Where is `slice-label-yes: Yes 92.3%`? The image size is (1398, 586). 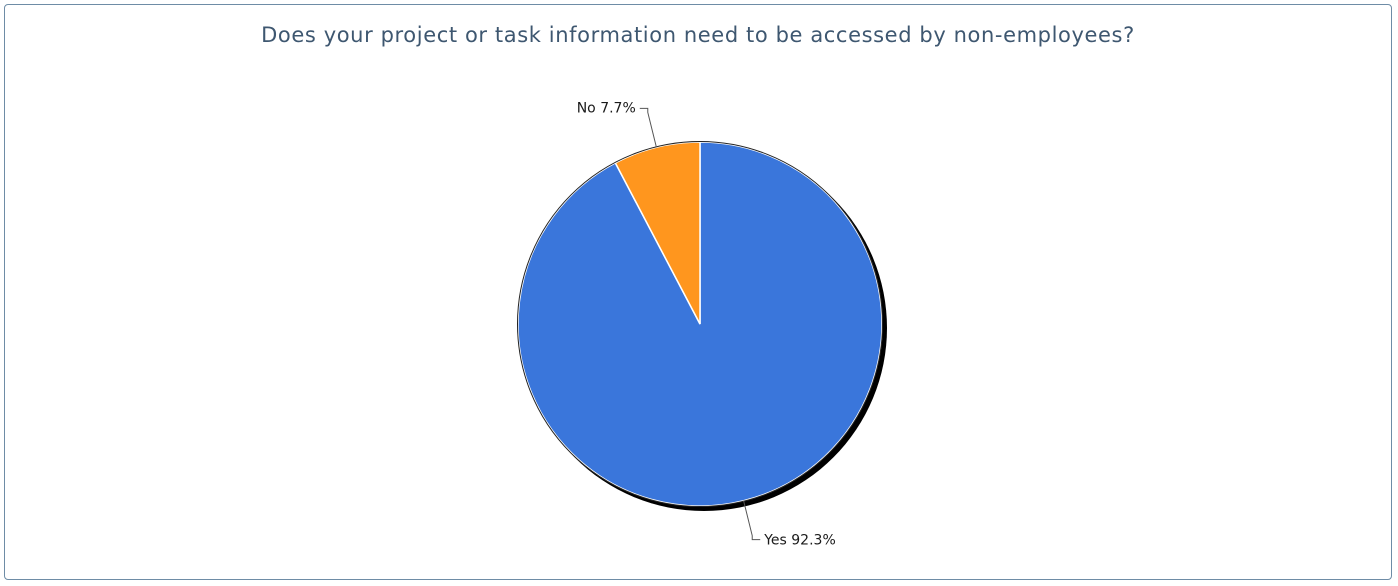 slice-label-yes: Yes 92.3% is located at coordinates (799, 541).